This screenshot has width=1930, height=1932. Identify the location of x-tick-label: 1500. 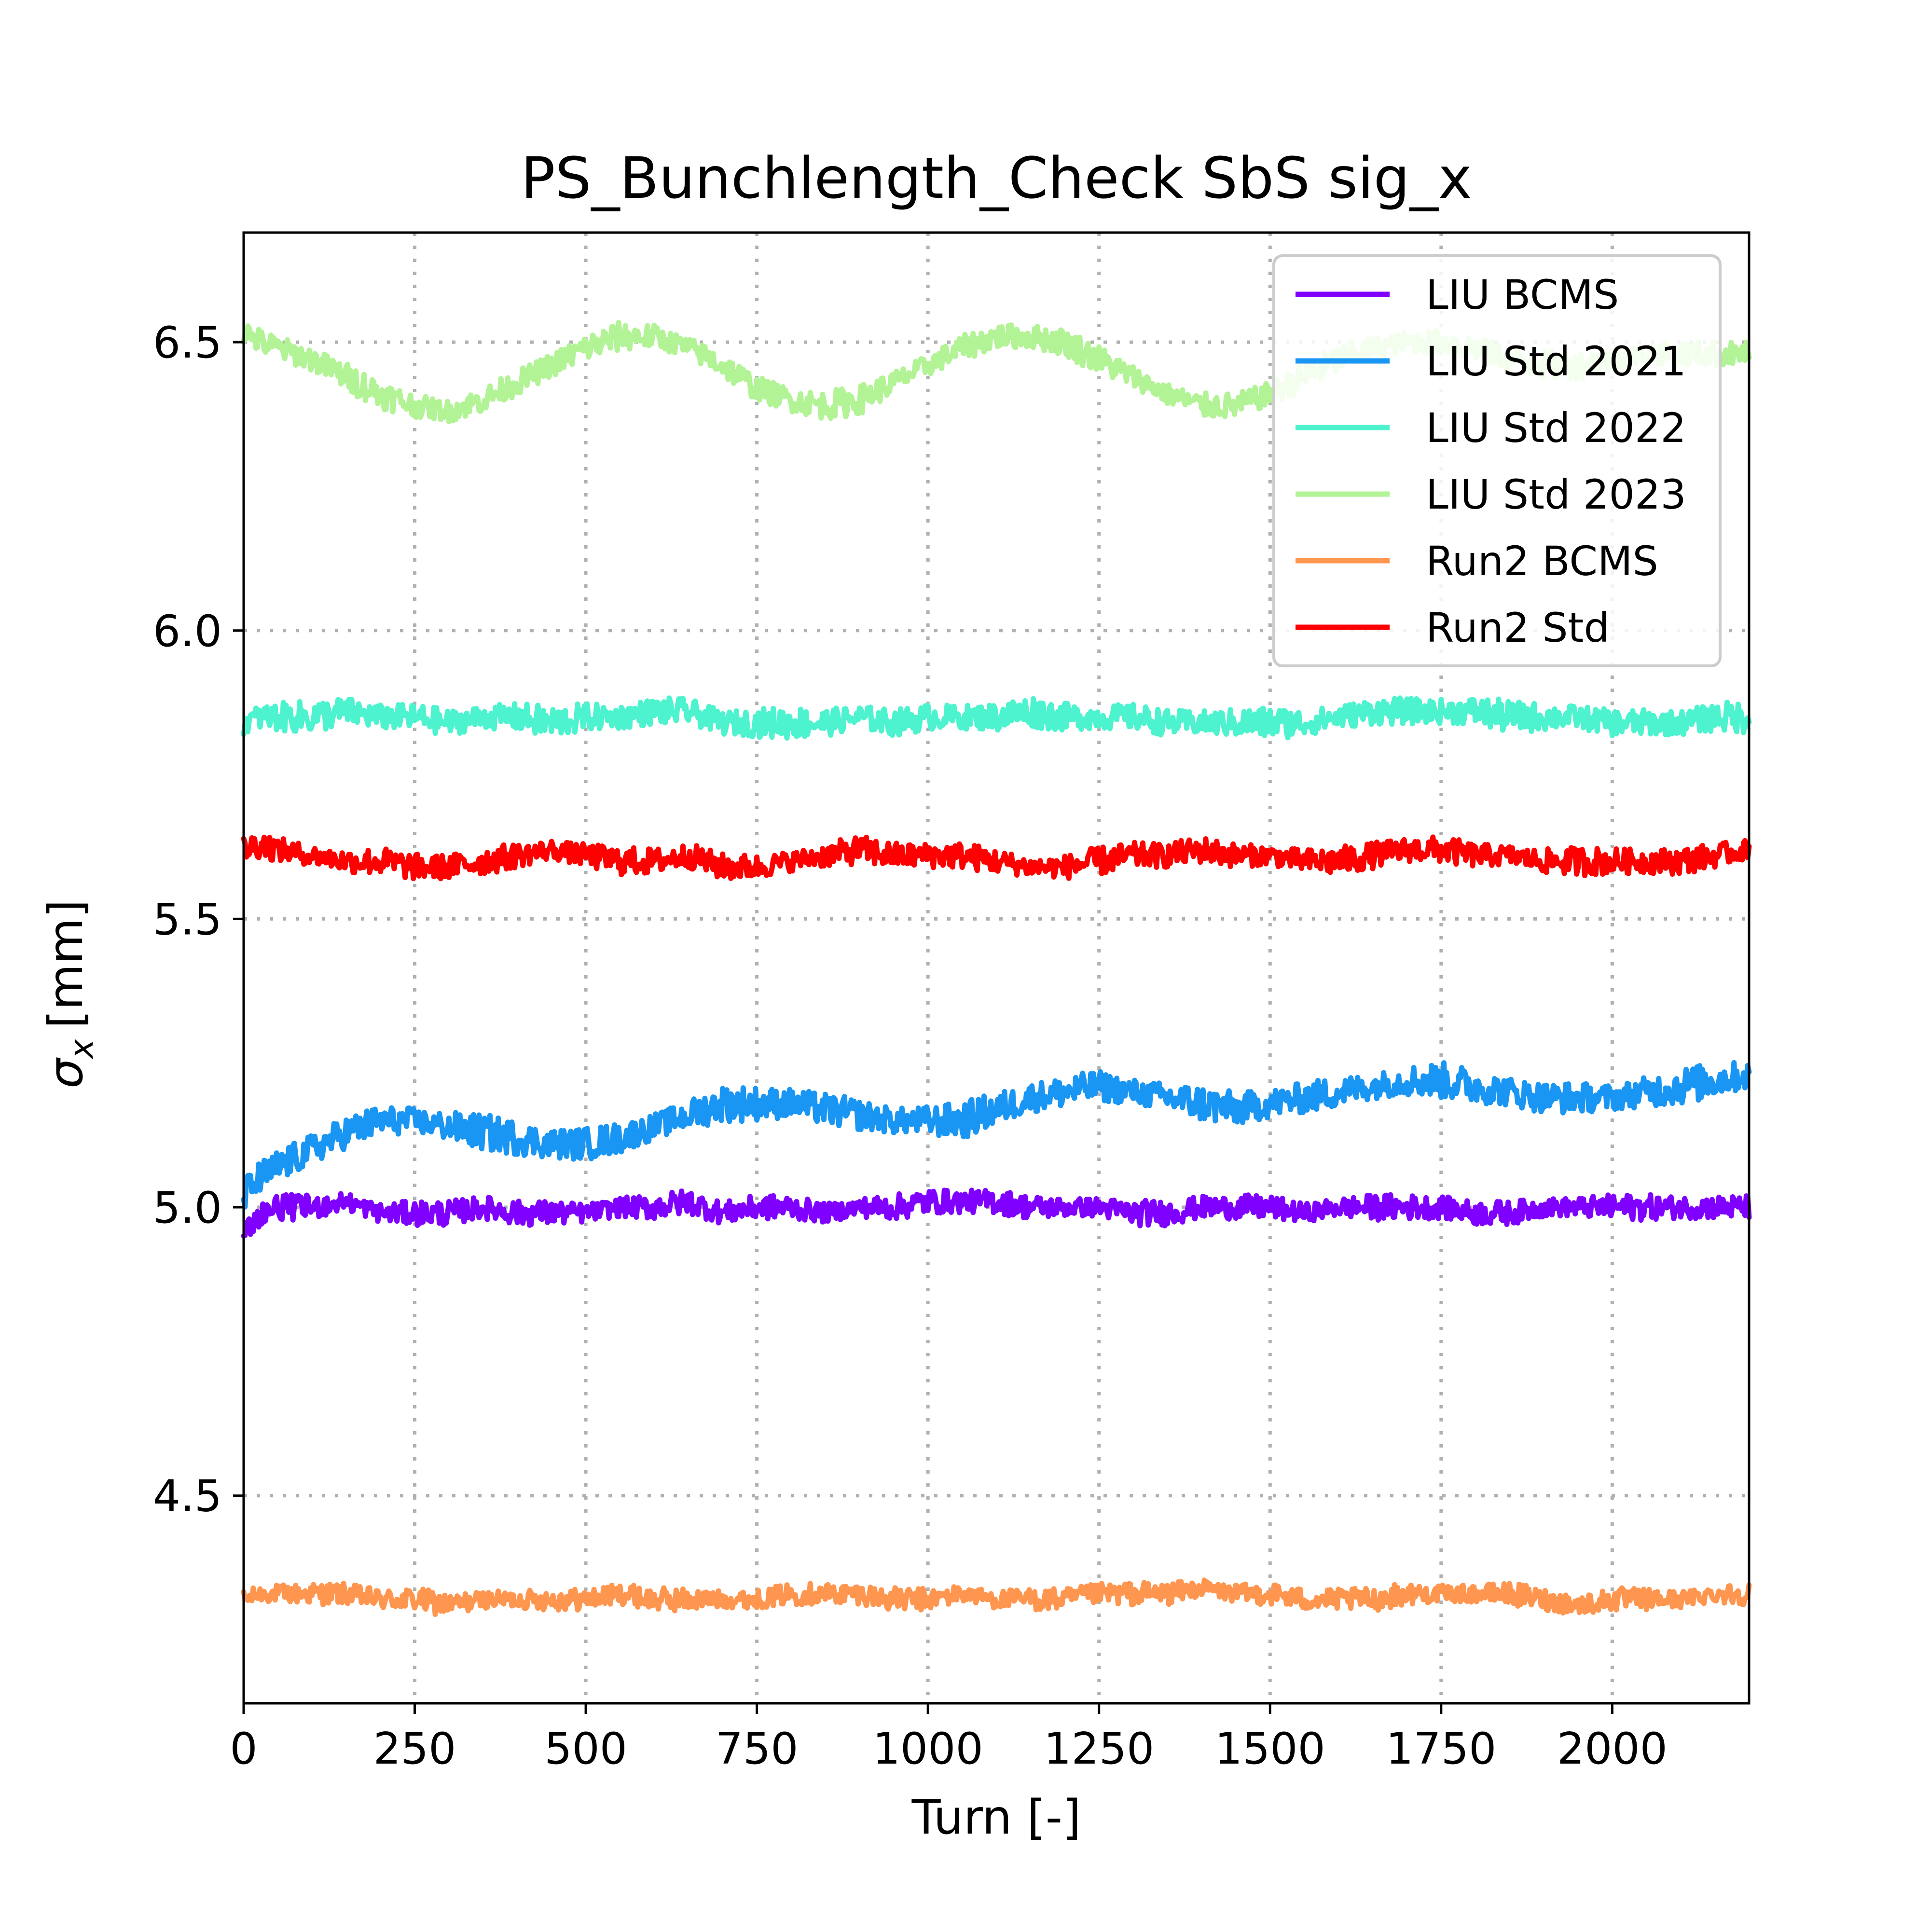
(1270, 1749).